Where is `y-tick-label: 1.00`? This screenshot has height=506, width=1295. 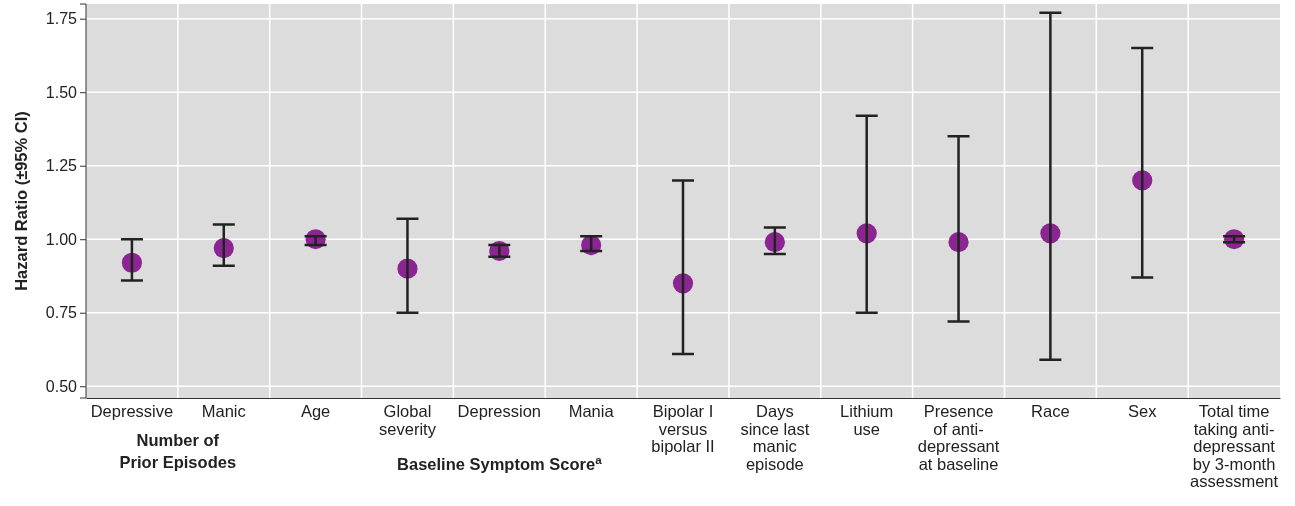
y-tick-label: 1.00 is located at coordinates (61, 239).